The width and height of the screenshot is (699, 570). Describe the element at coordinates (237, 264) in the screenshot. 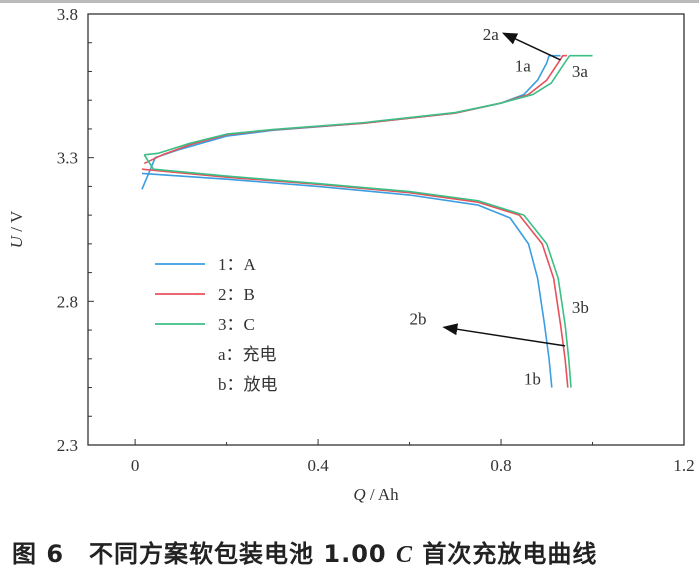

I see `legend-label: 1：A` at that location.